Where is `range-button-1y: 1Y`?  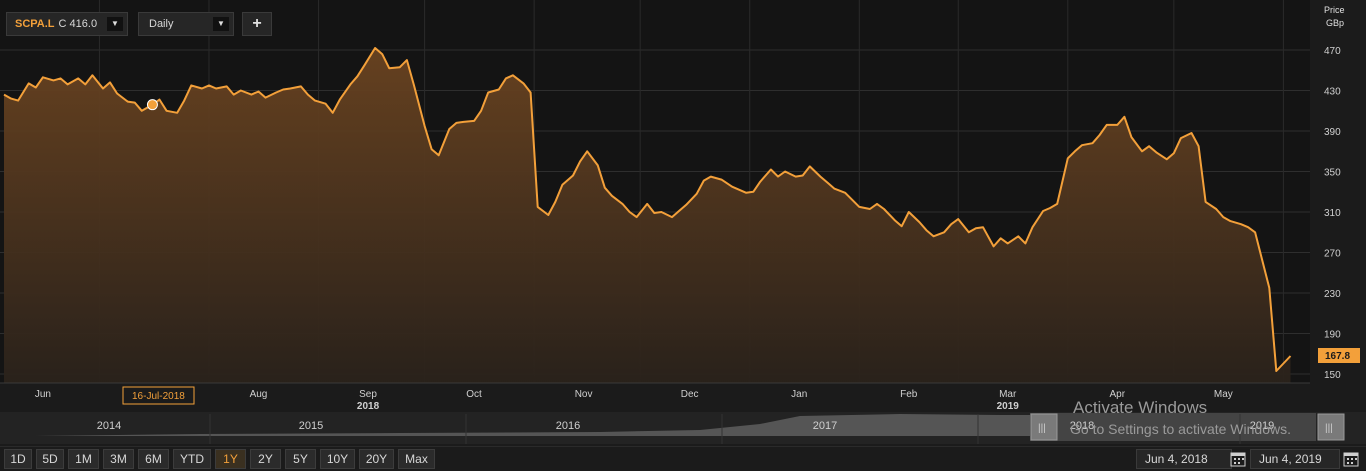 range-button-1y: 1Y is located at coordinates (230, 459).